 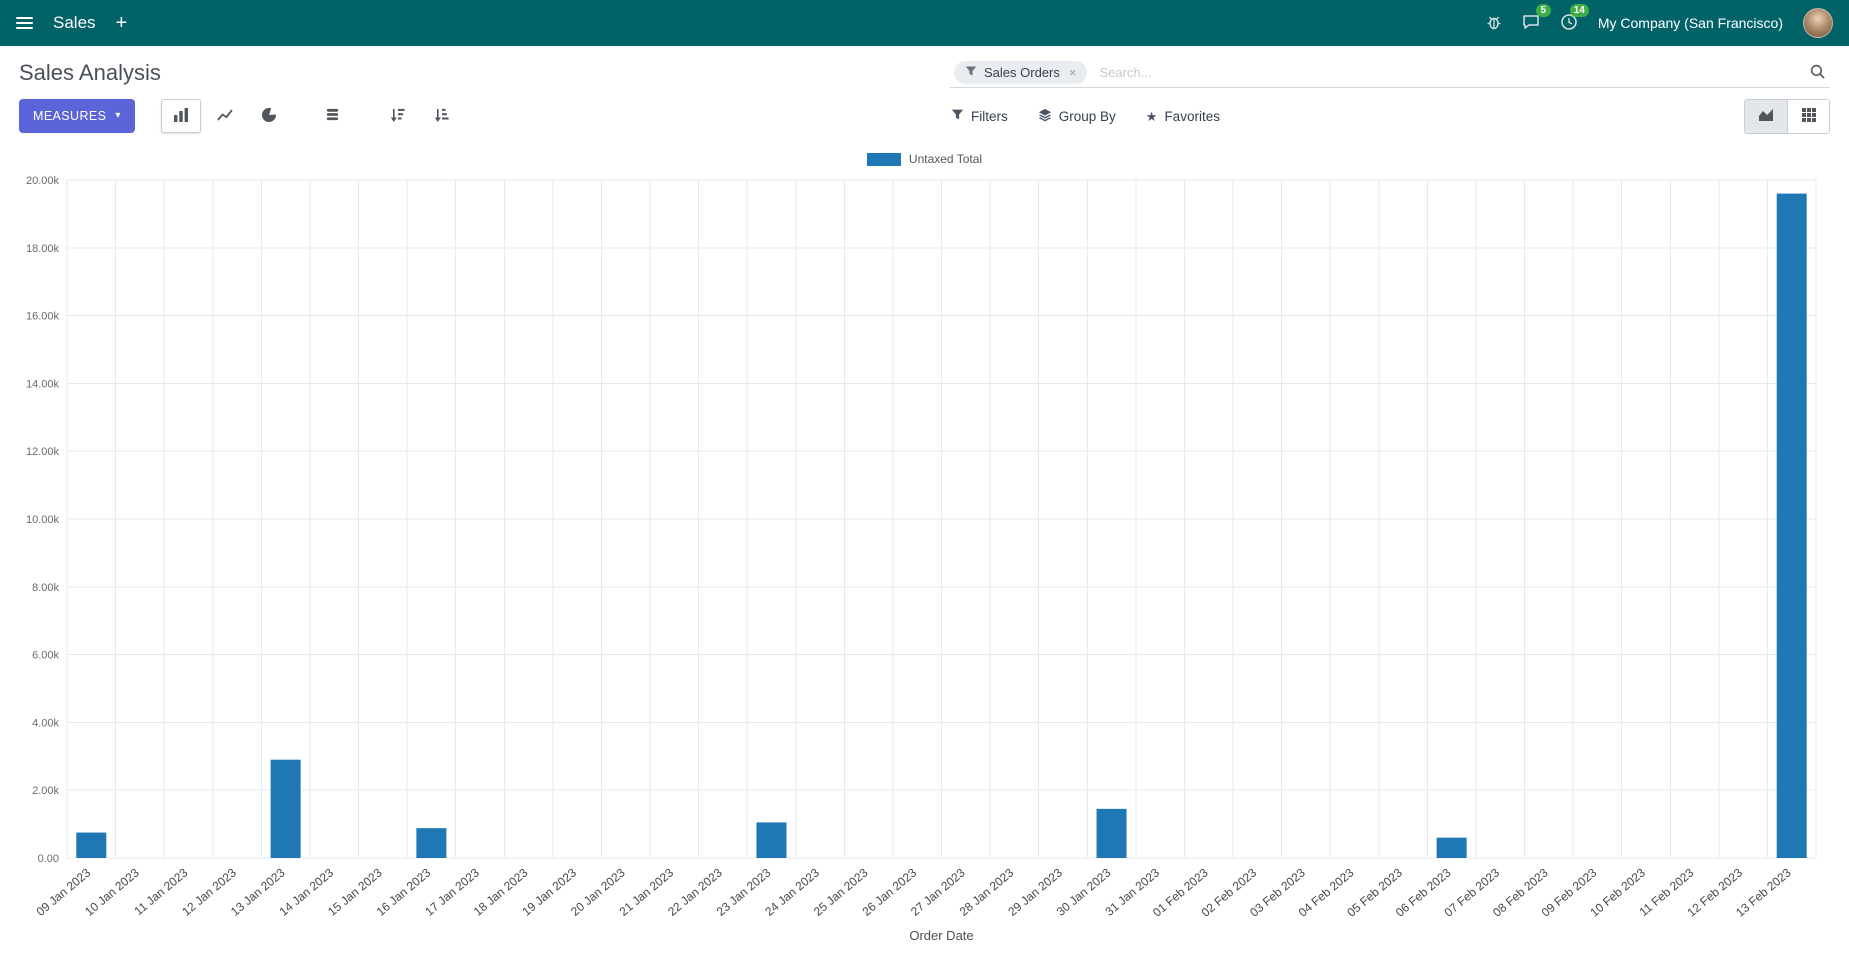 I want to click on message-bubble-icon, so click(x=1531, y=23).